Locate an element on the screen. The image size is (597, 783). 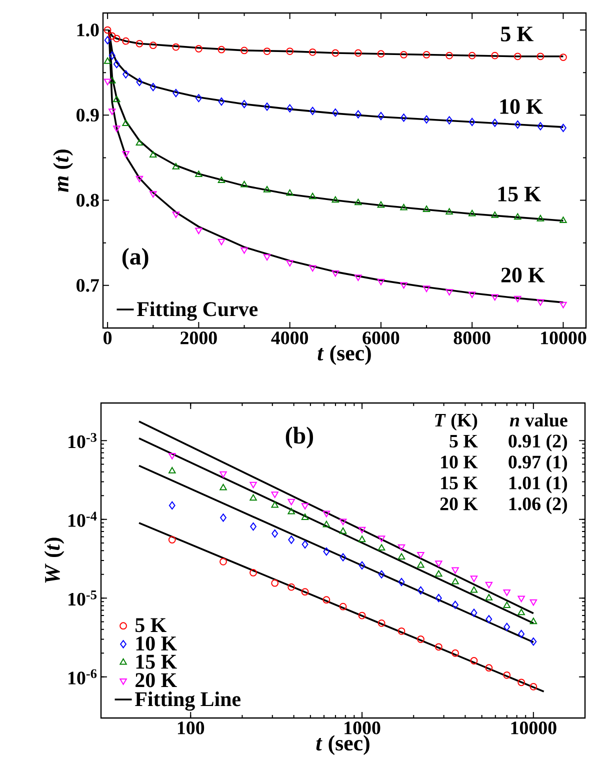
x-tick-label: 10000 is located at coordinates (533, 728).